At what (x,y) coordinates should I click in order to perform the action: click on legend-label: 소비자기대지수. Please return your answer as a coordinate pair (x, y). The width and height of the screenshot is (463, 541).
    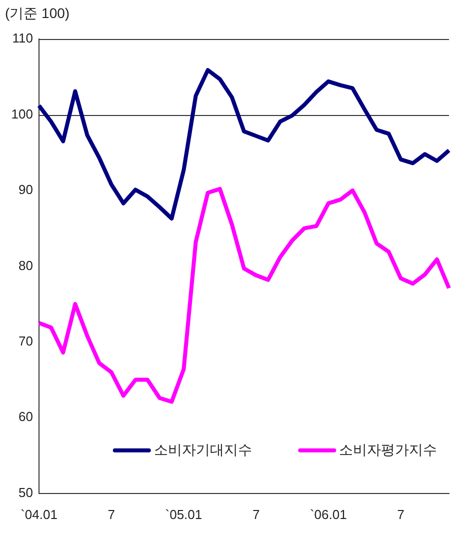
    Looking at the image, I should click on (203, 449).